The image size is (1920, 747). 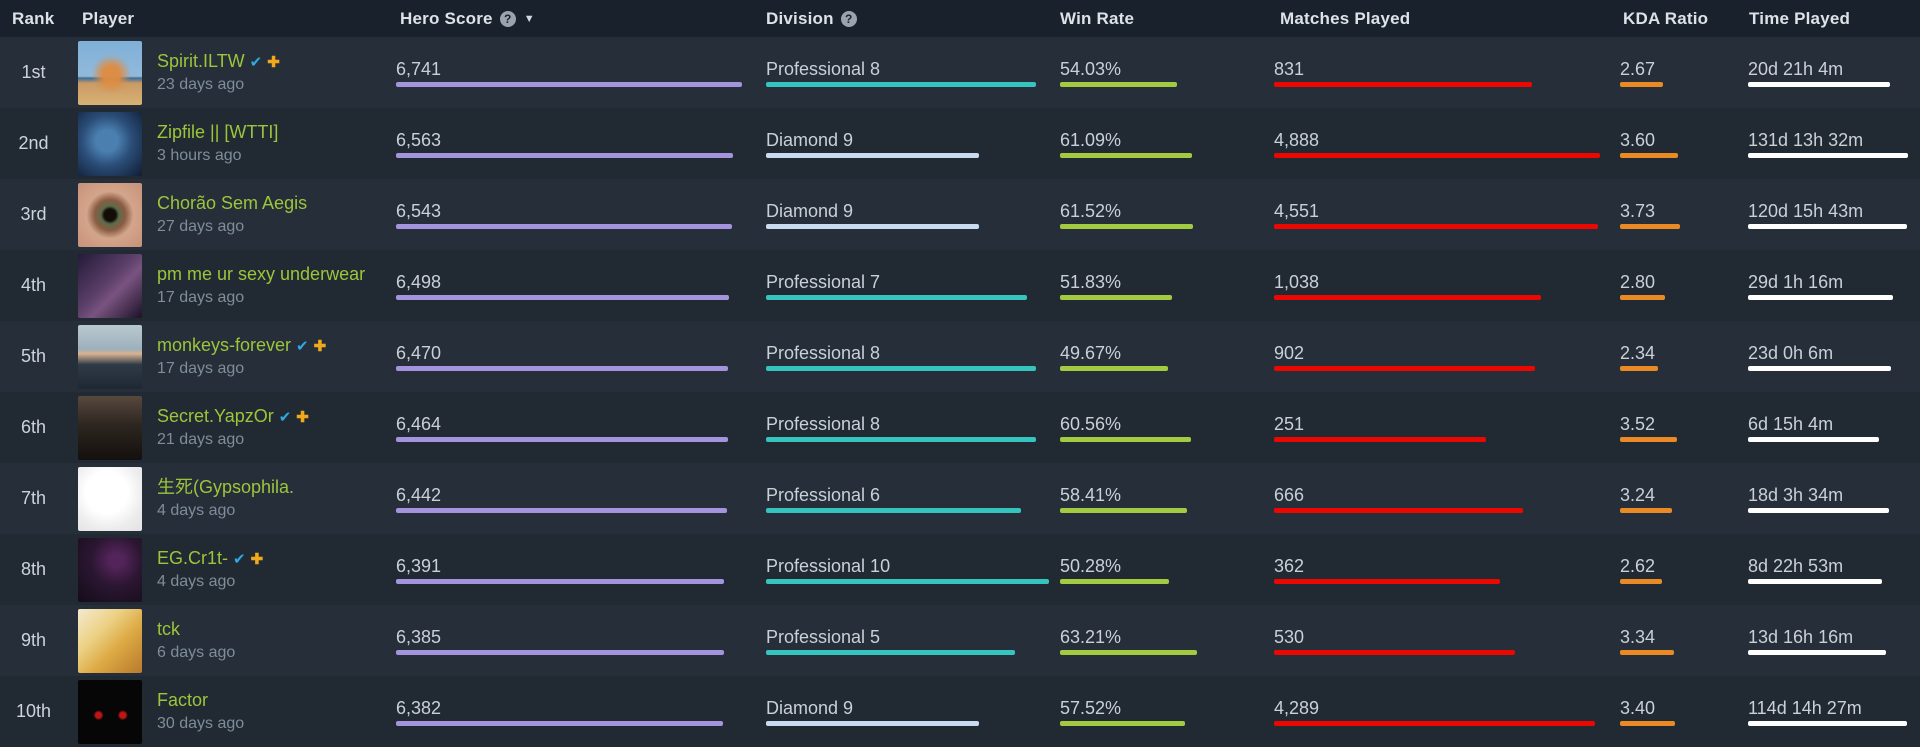 I want to click on division-value: Diamond 9, so click(x=810, y=139).